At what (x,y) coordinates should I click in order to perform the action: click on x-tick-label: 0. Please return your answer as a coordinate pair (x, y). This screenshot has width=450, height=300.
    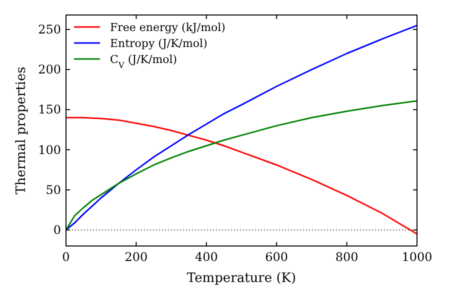
    Looking at the image, I should click on (66, 257).